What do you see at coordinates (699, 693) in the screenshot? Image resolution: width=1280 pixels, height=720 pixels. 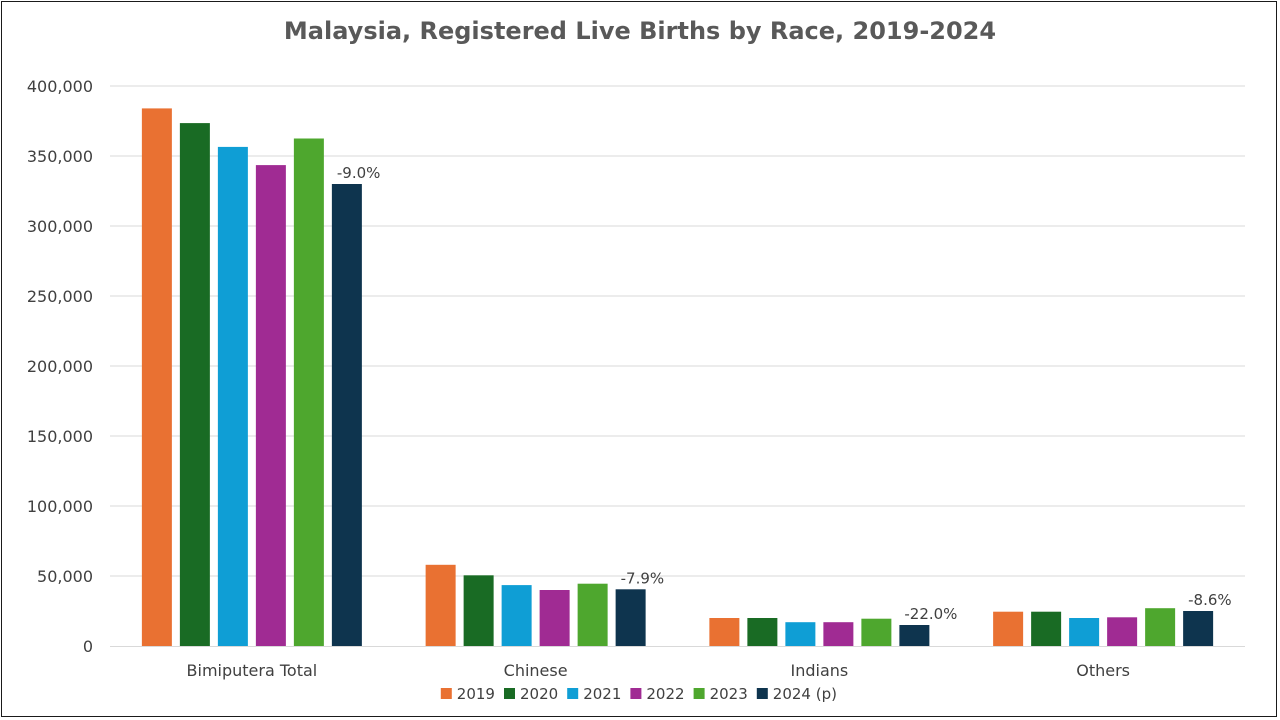 I see `legend-swatch-2023` at bounding box center [699, 693].